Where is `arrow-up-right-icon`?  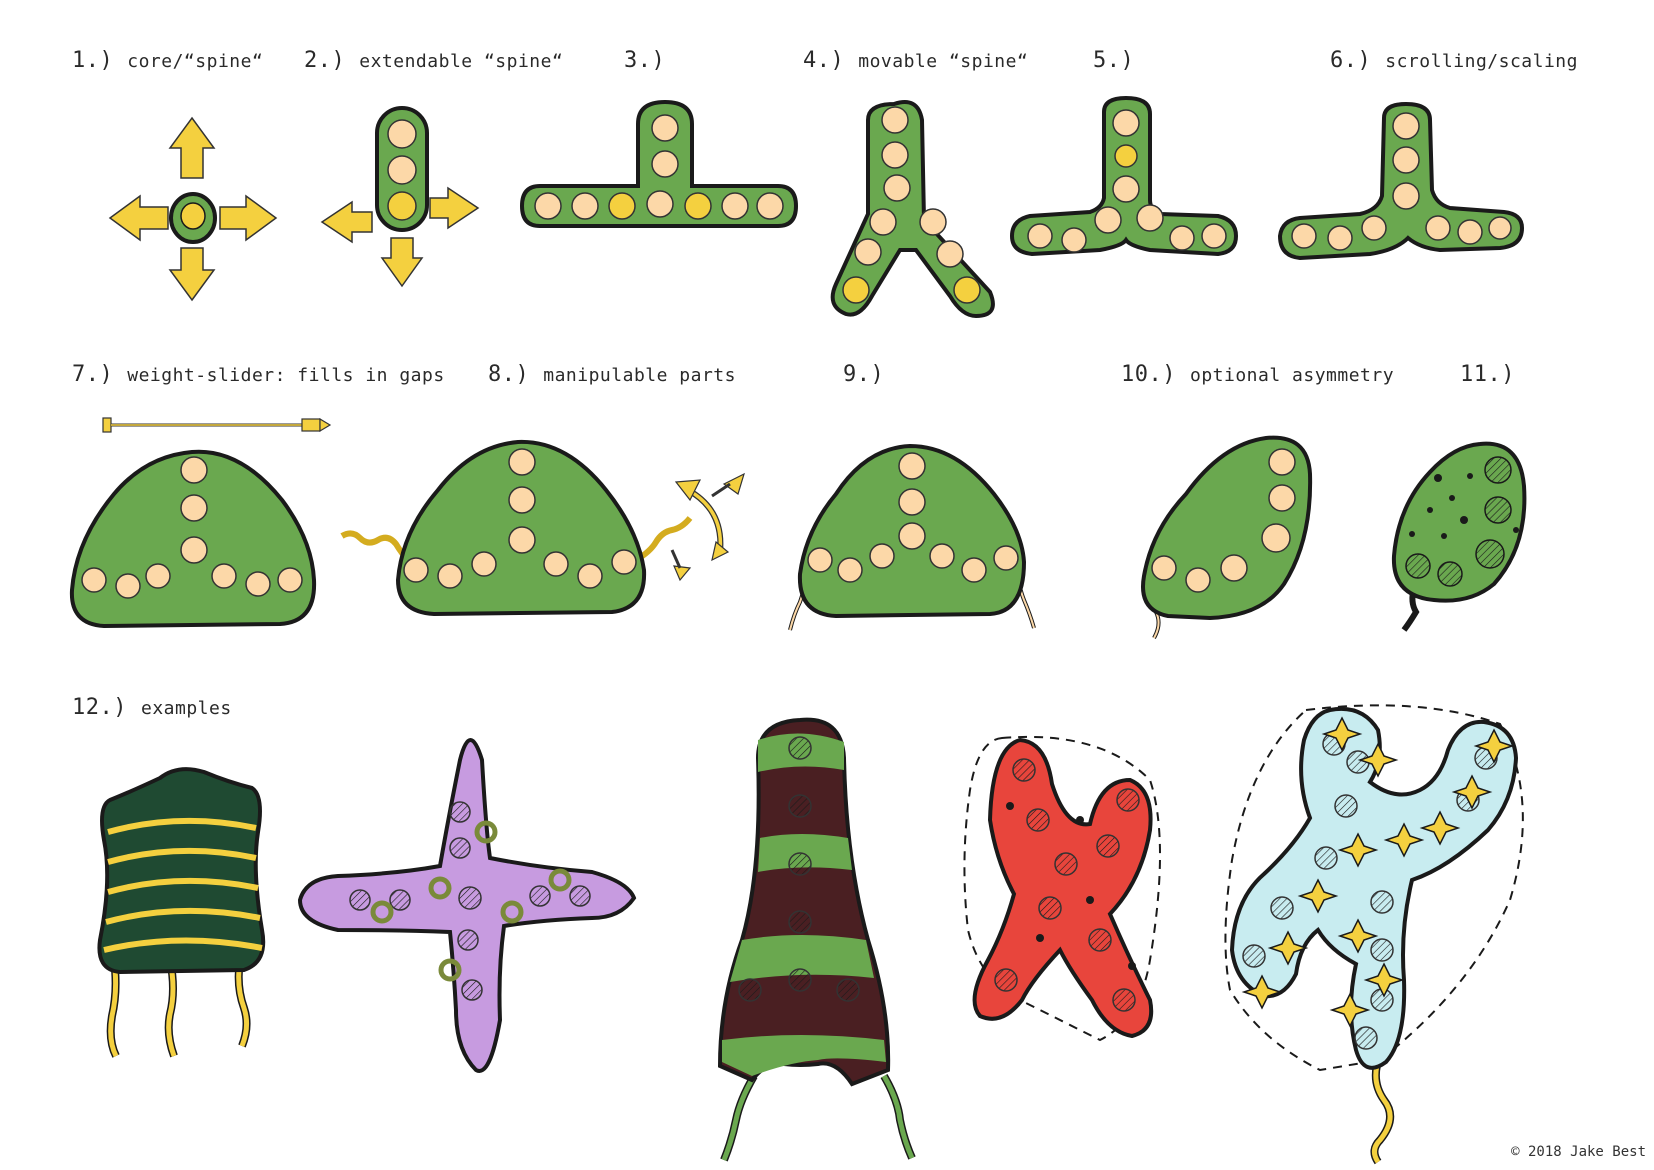 arrow-up-right-icon is located at coordinates (734, 484).